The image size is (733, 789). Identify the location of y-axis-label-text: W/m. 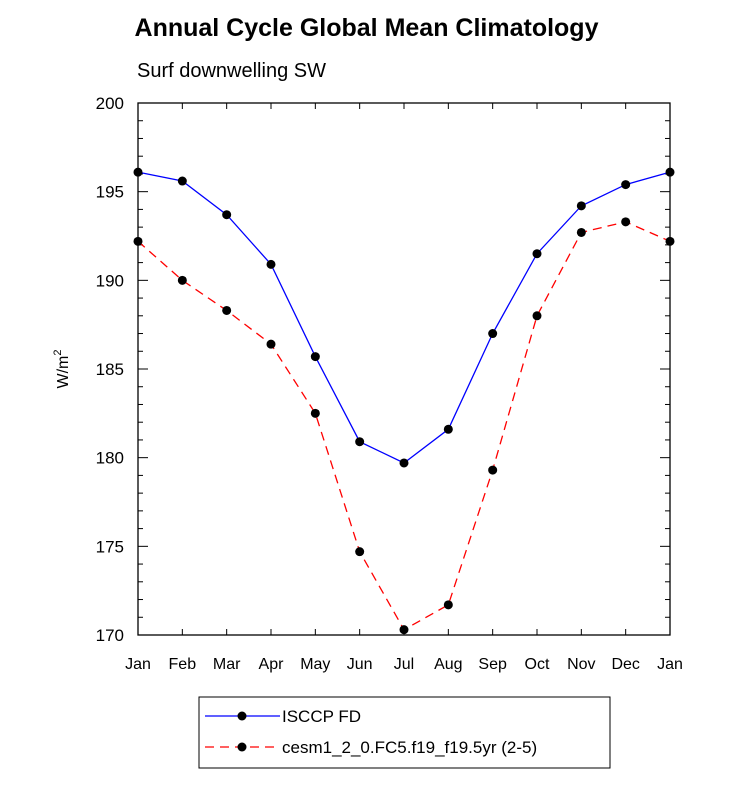
(63, 372).